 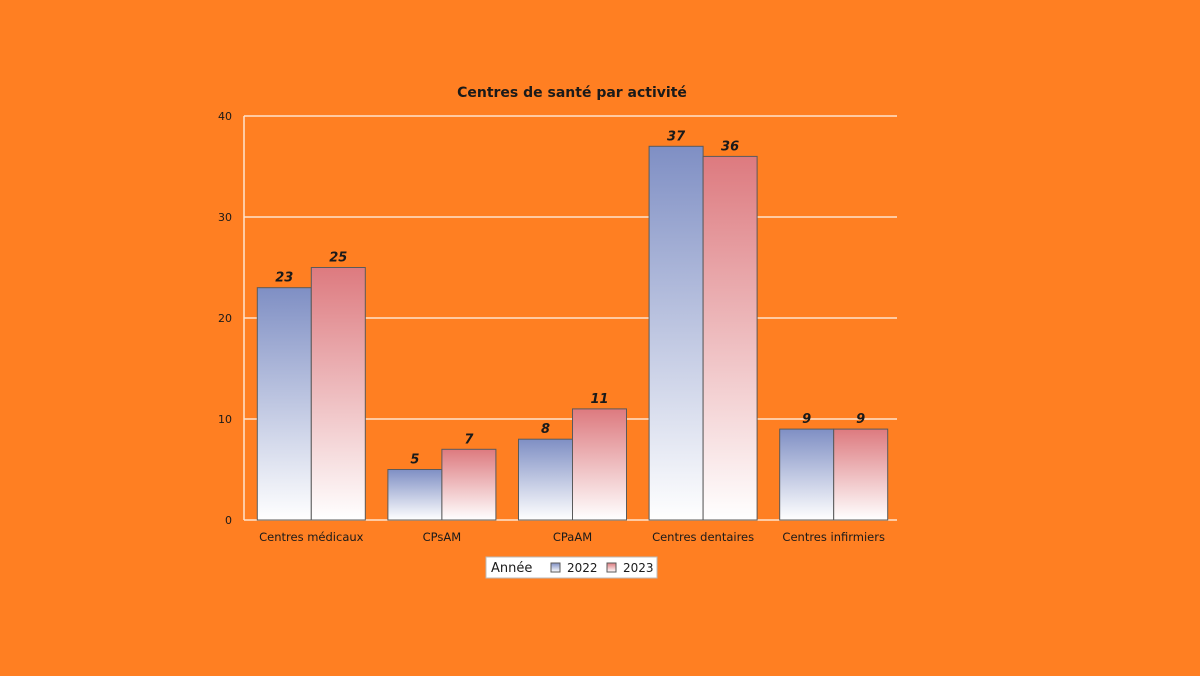 I want to click on legend-swatch-2023, so click(x=611, y=567).